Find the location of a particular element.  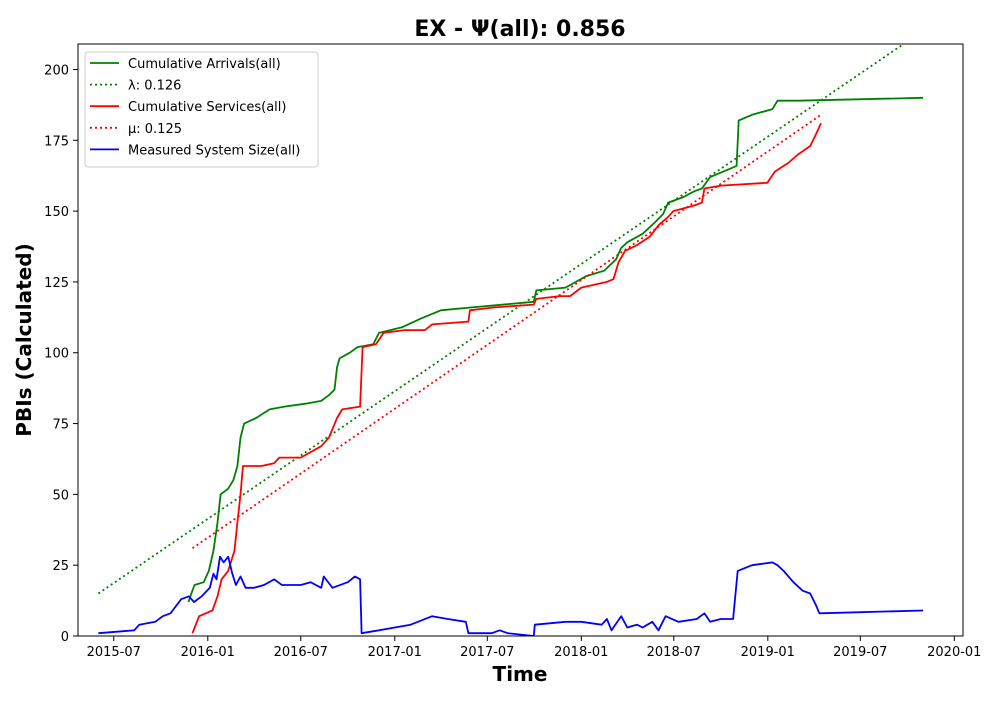

y-tick-label: 200 is located at coordinates (56, 70).